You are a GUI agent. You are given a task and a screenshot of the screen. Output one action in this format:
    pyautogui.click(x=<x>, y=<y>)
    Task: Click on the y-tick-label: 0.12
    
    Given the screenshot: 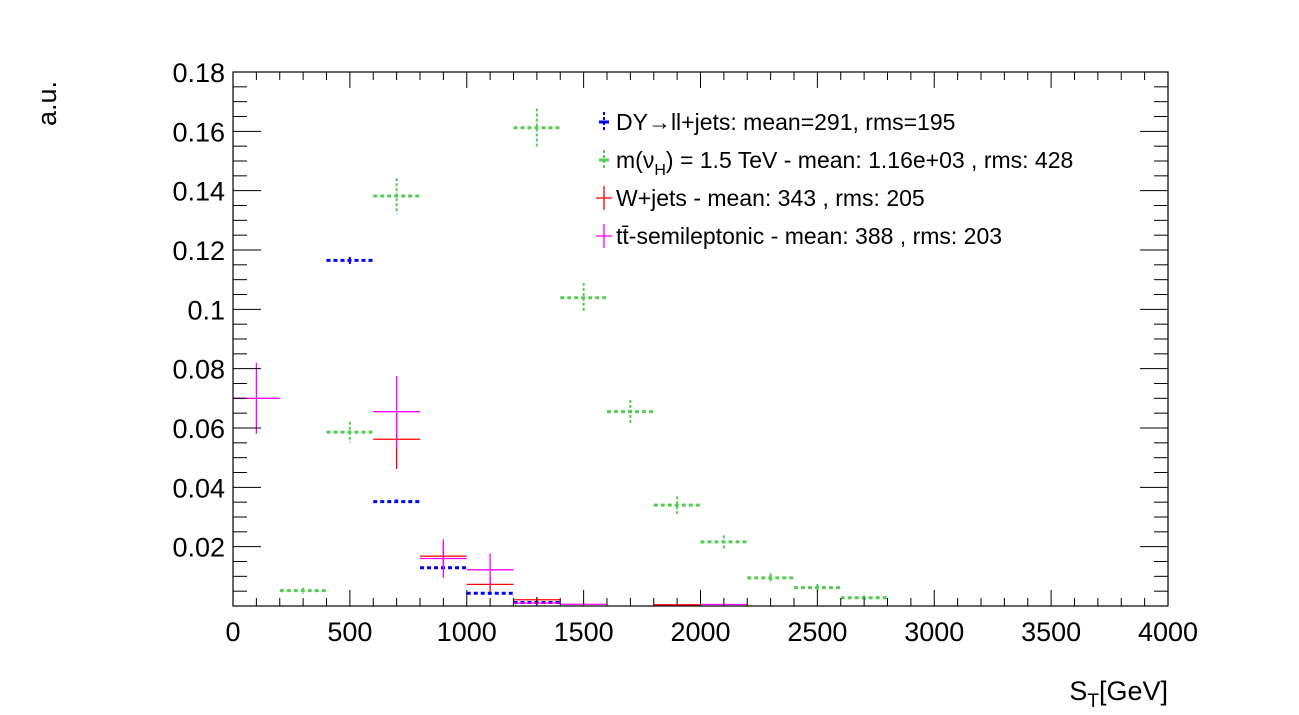 What is the action you would take?
    pyautogui.click(x=198, y=251)
    